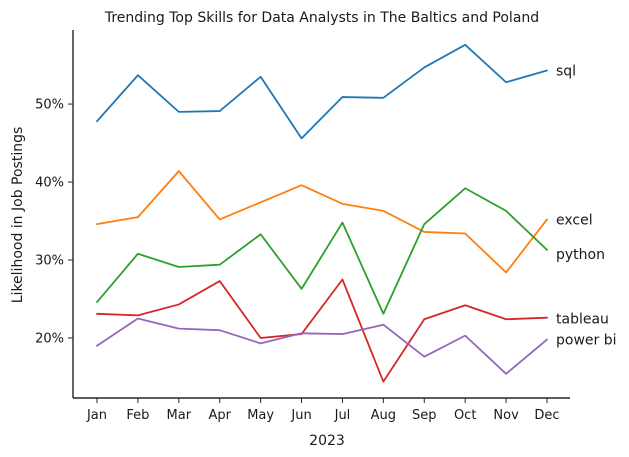 This screenshot has height=457, width=629. What do you see at coordinates (424, 415) in the screenshot?
I see `x-tick-label: Sep` at bounding box center [424, 415].